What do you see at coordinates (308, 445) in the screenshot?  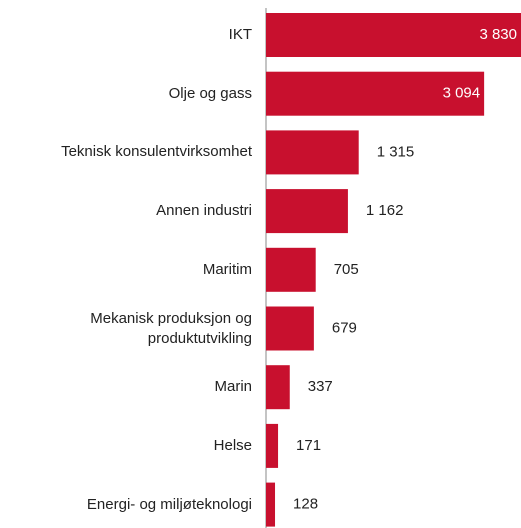 I see `value-label: 171` at bounding box center [308, 445].